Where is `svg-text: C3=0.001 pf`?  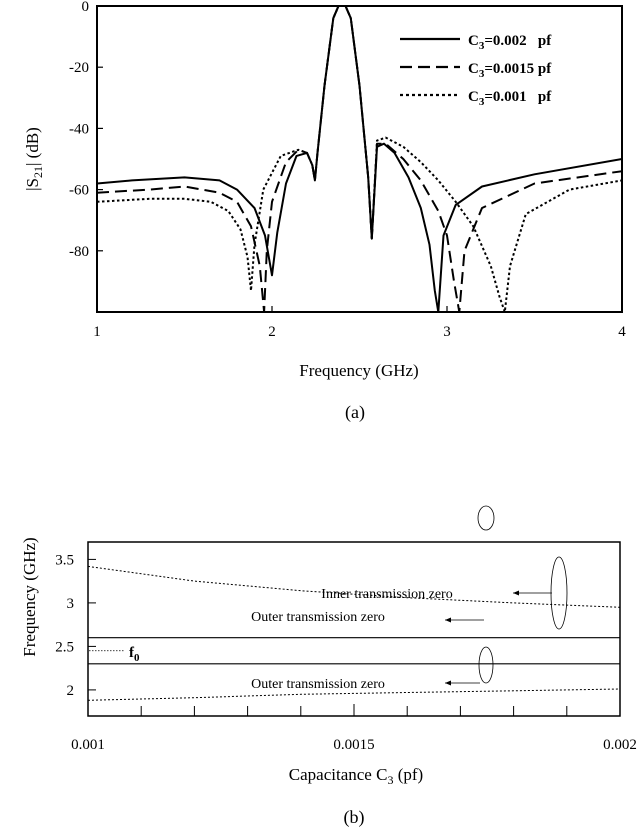 svg-text: C3=0.001 pf is located at coordinates (510, 98).